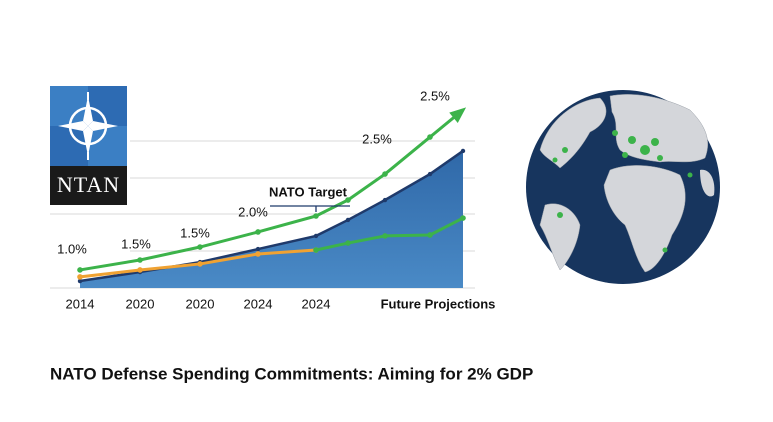 The image size is (773, 422). I want to click on annotation: 1.0%, so click(72, 248).